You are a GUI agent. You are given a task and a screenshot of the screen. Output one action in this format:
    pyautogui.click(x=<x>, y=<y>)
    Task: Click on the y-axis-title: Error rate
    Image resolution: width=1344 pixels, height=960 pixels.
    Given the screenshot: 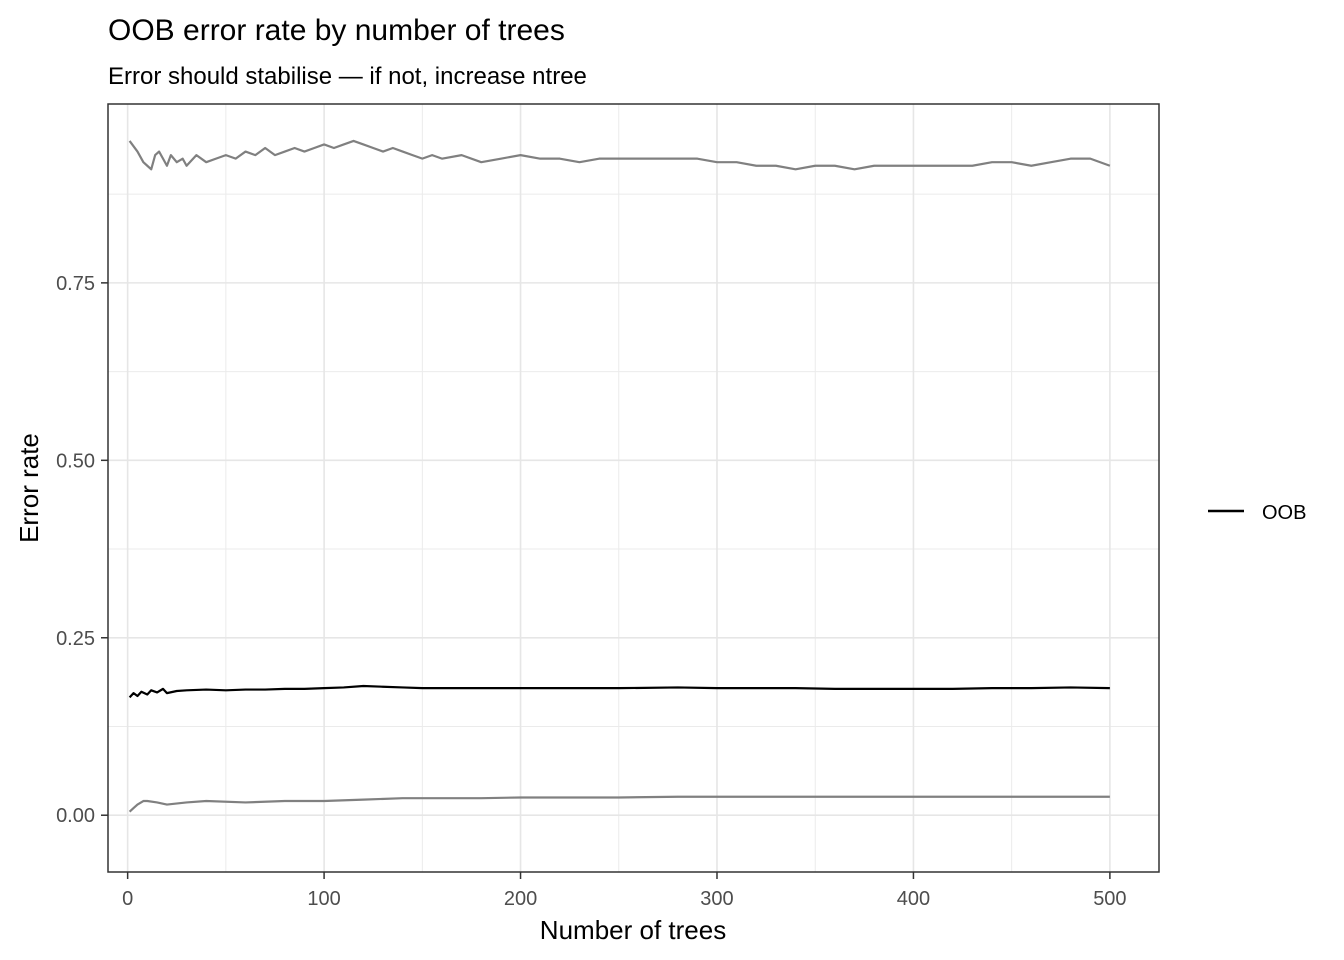 What is the action you would take?
    pyautogui.click(x=29, y=488)
    